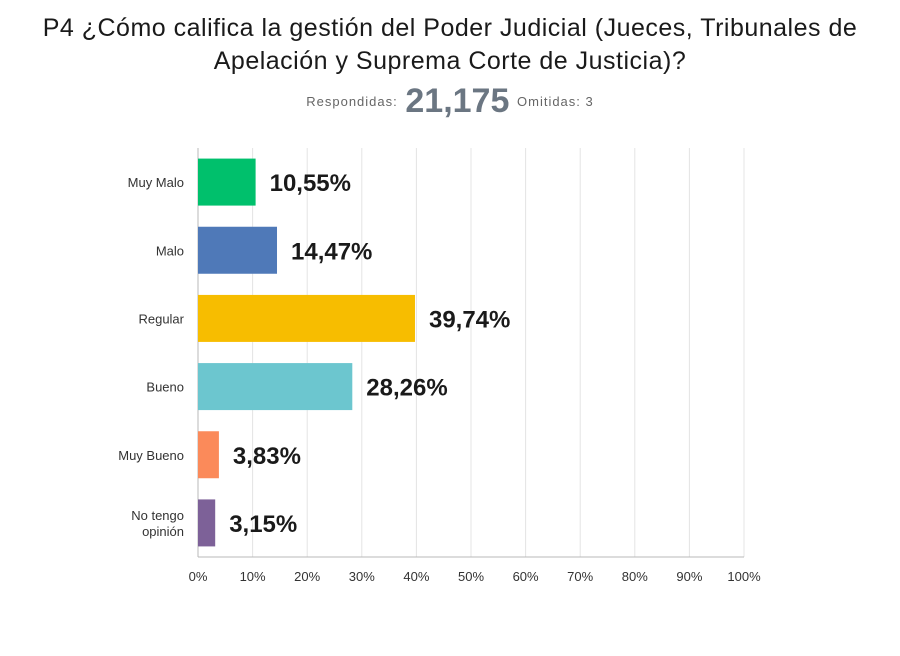 The width and height of the screenshot is (900, 656). Describe the element at coordinates (406, 388) in the screenshot. I see `value-label: 28,26%` at that location.